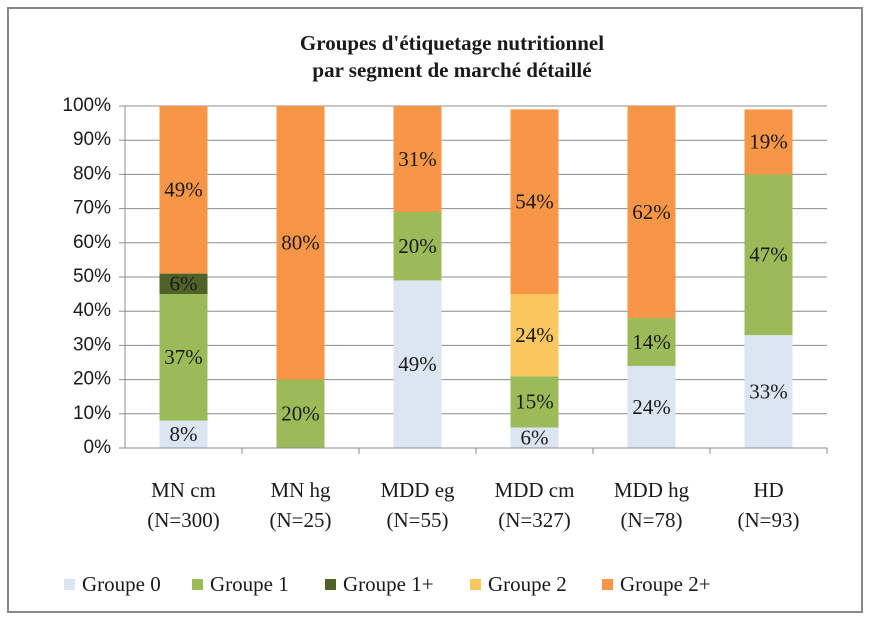  I want to click on y-tick-label: 40%, so click(92, 310).